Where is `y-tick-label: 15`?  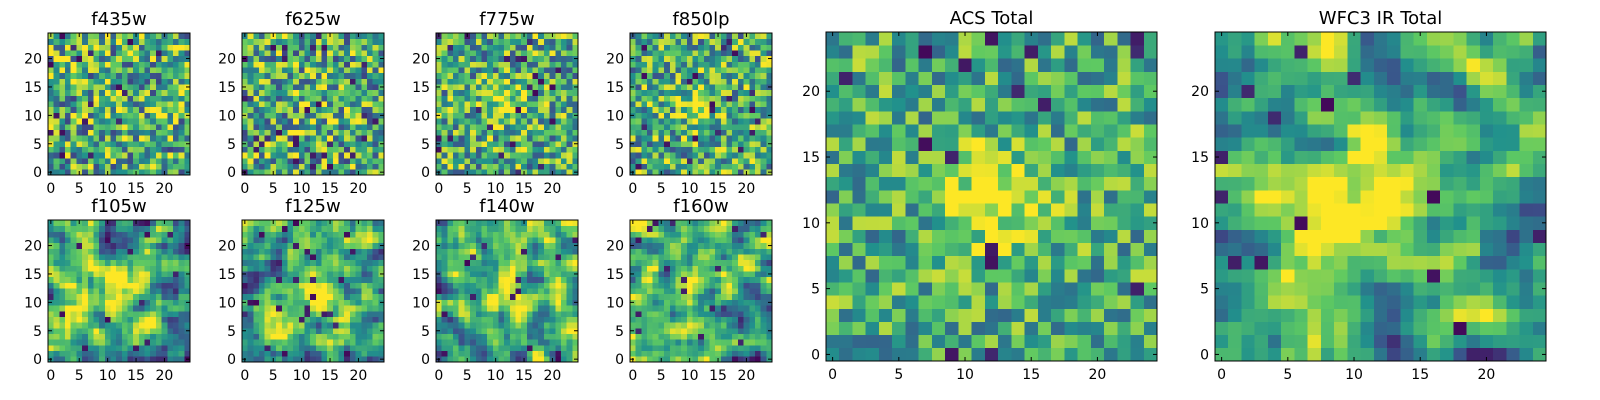 y-tick-label: 15 is located at coordinates (33, 88).